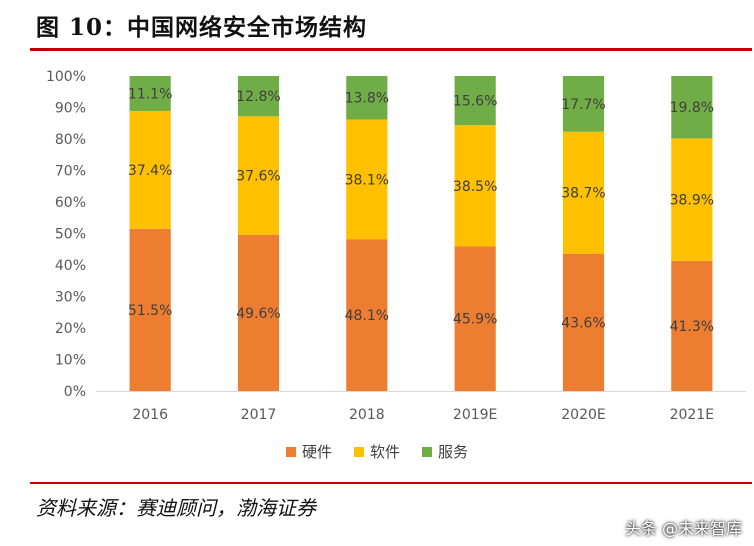  Describe the element at coordinates (176, 508) in the screenshot. I see `source-note: 资料来源：赛迪顾问，渤海证券` at that location.